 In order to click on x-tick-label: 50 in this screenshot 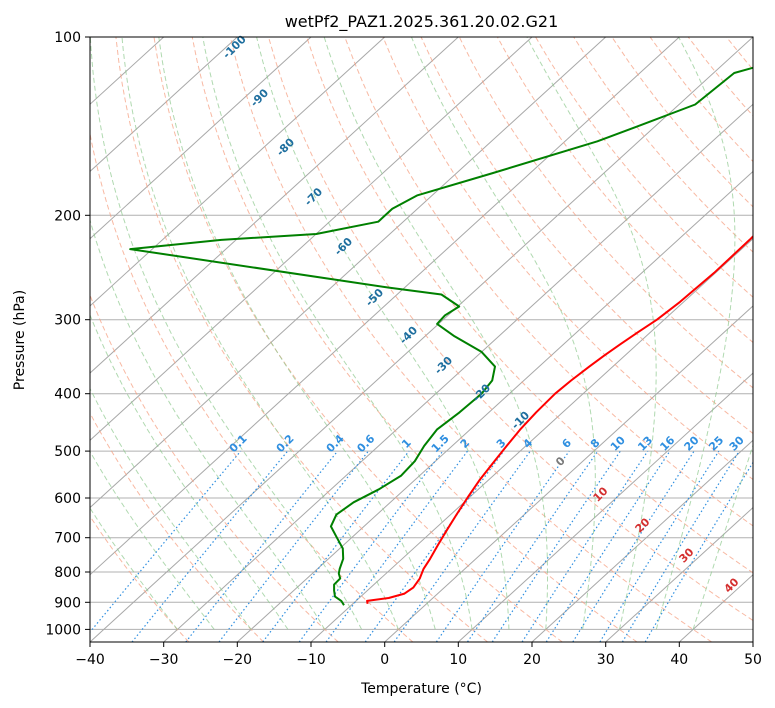, I will do `click(753, 660)`.